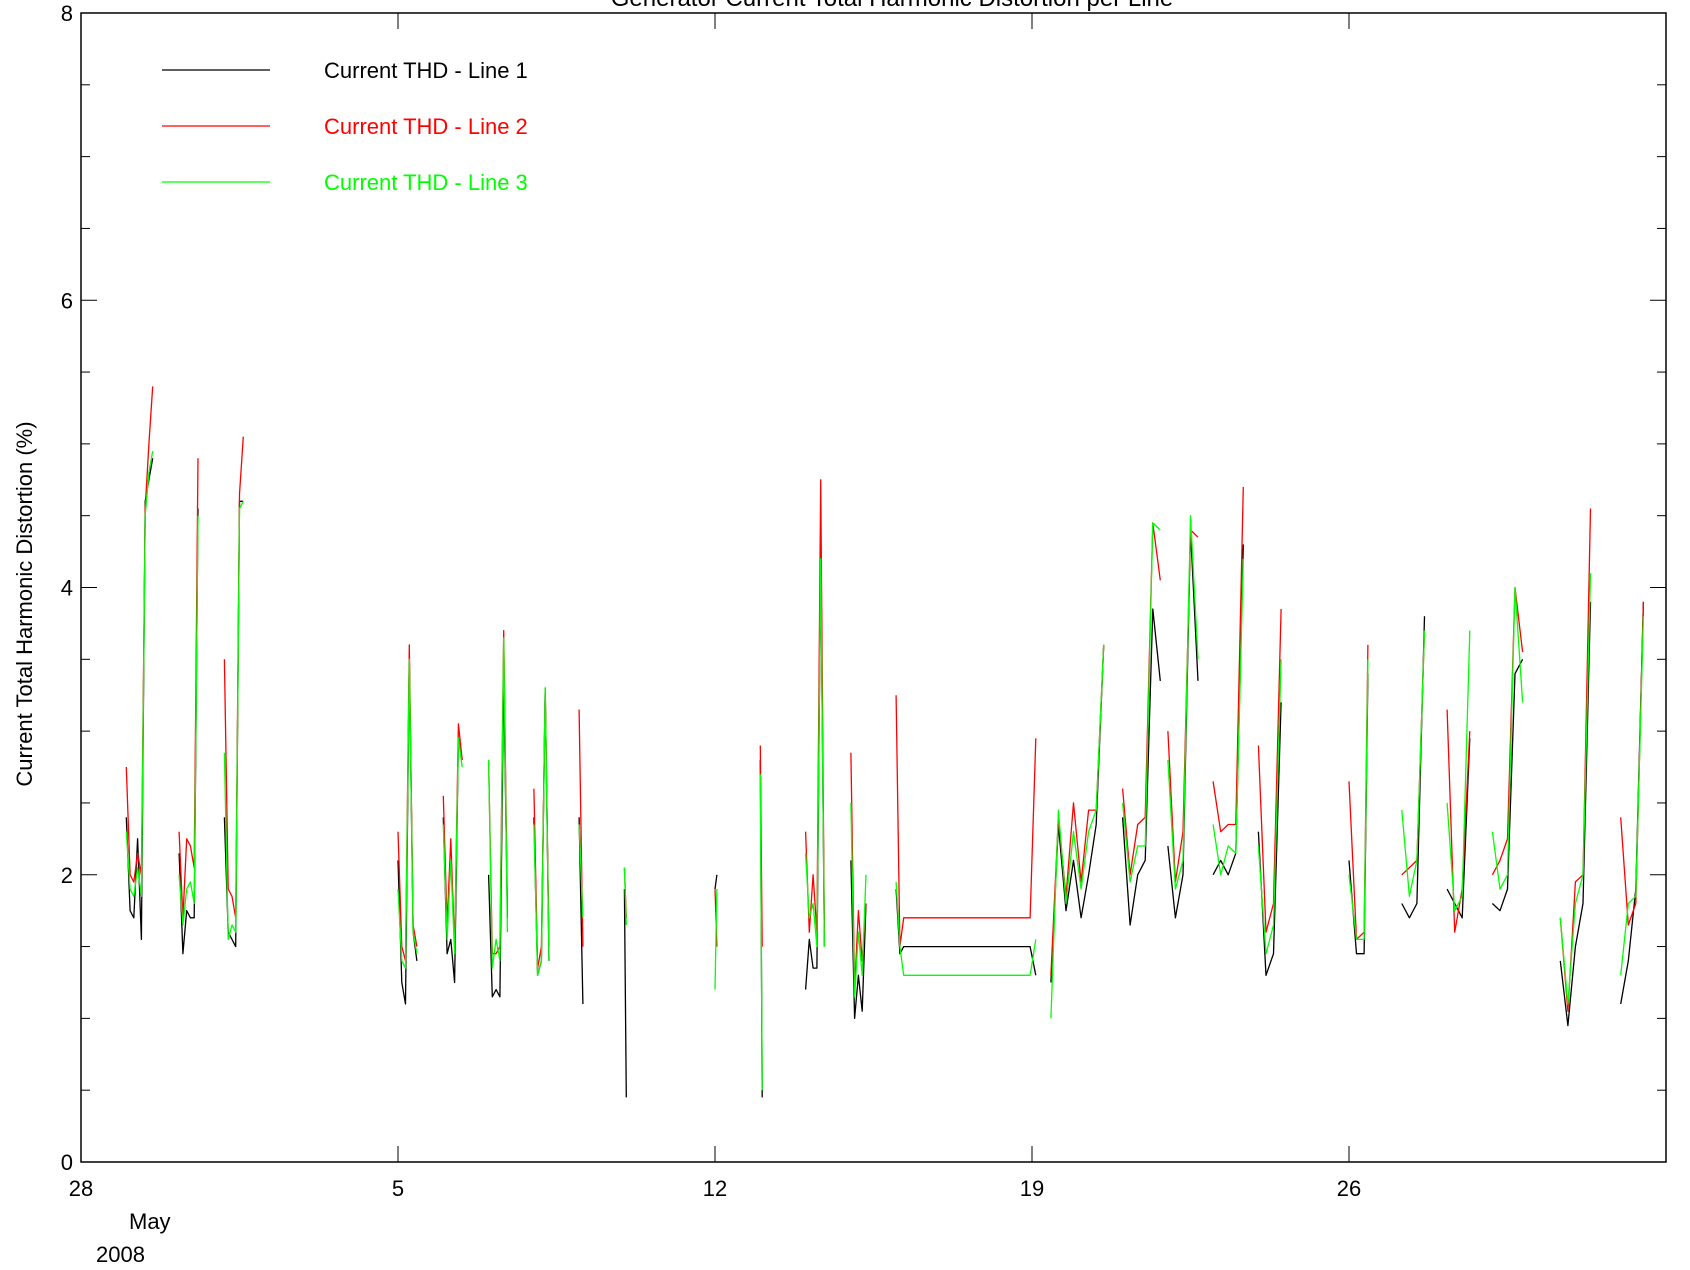 The height and width of the screenshot is (1270, 1690). Describe the element at coordinates (715, 1188) in the screenshot. I see `x-tick-label: 12` at that location.